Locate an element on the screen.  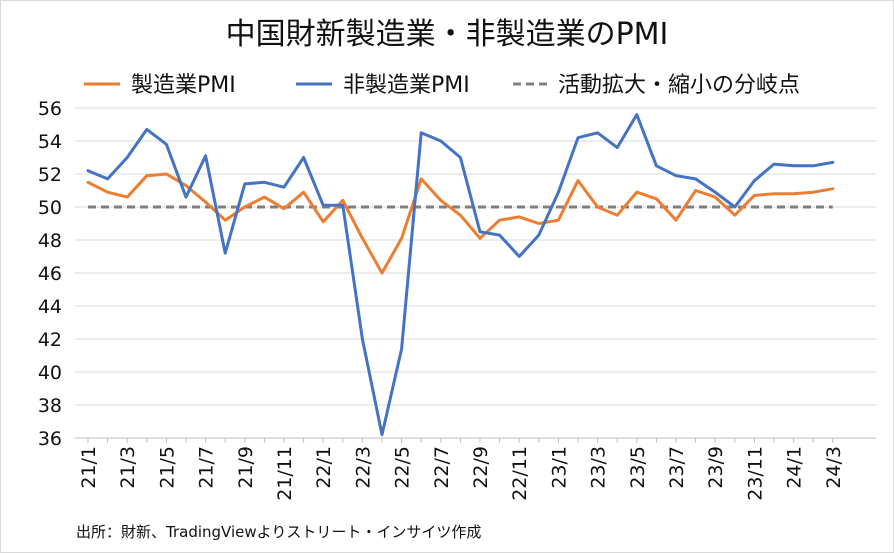
x-tick-label: 23/7 is located at coordinates (677, 467).